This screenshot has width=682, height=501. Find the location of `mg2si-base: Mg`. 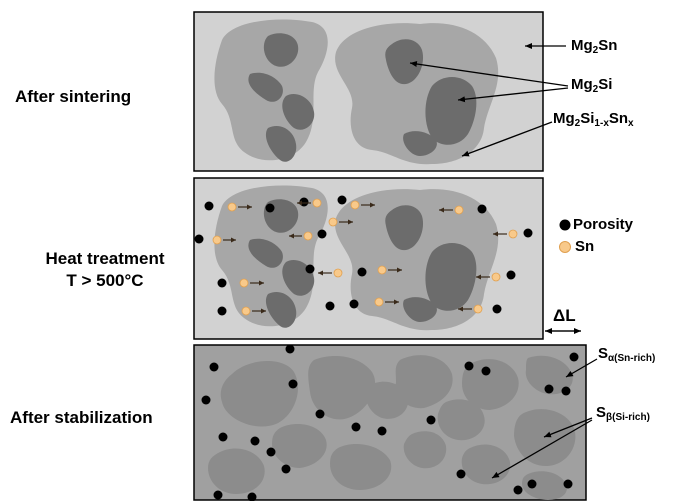

mg2si-base: Mg is located at coordinates (582, 84).